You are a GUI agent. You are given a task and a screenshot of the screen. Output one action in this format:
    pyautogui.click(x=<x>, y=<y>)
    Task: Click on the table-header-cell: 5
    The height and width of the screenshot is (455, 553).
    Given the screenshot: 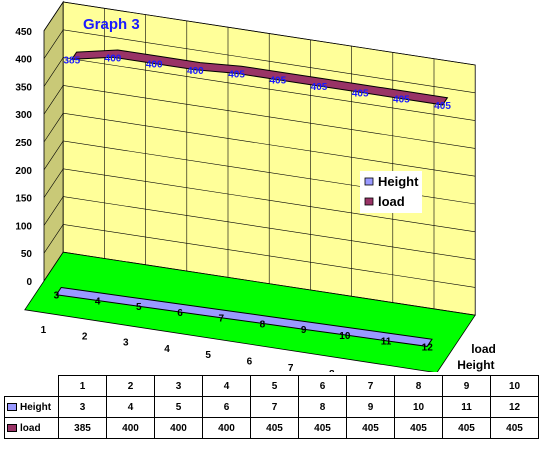 What is the action you would take?
    pyautogui.click(x=274, y=386)
    